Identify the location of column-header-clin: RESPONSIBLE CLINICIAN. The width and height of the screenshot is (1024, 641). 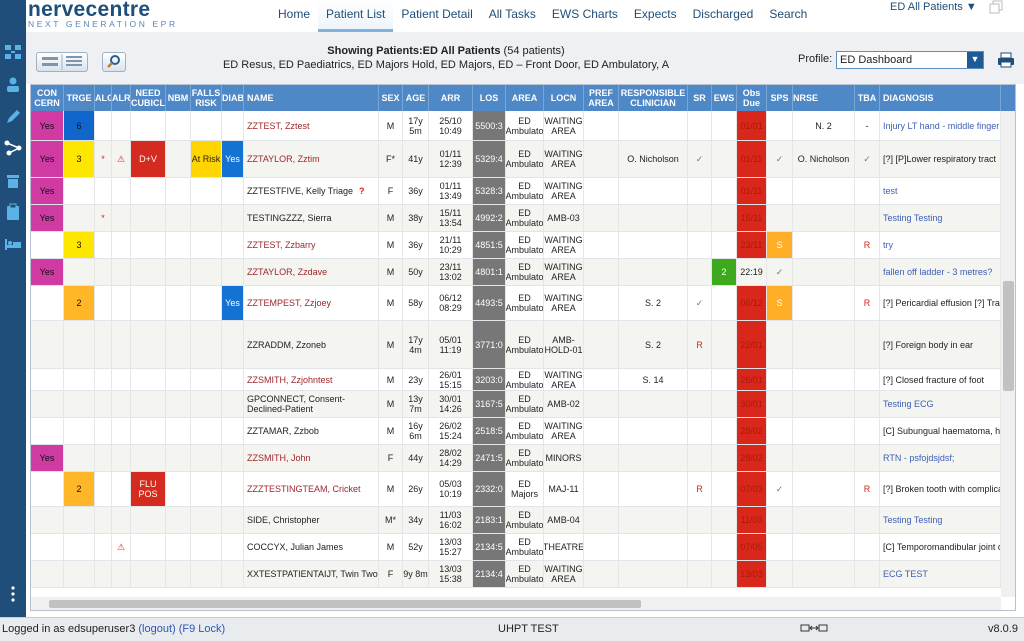
(653, 98).